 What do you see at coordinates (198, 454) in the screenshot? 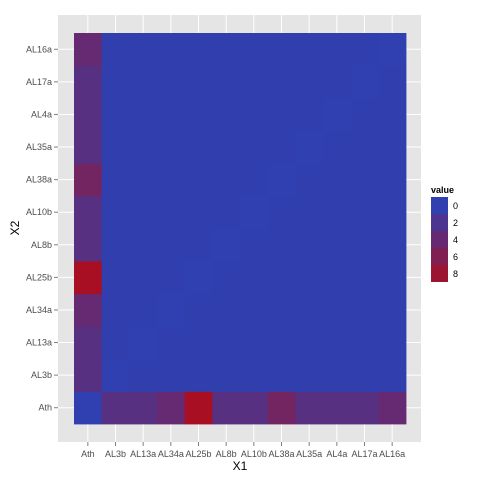
I see `x-tick-label: AL25b` at bounding box center [198, 454].